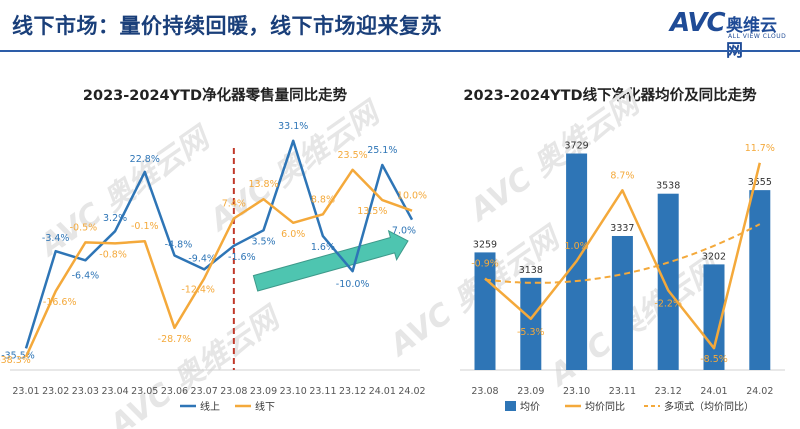 The width and height of the screenshot is (800, 429). What do you see at coordinates (610, 96) in the screenshot?
I see `right-chart-title: 2023-2024YTD线下净化器均价及同比走势` at bounding box center [610, 96].